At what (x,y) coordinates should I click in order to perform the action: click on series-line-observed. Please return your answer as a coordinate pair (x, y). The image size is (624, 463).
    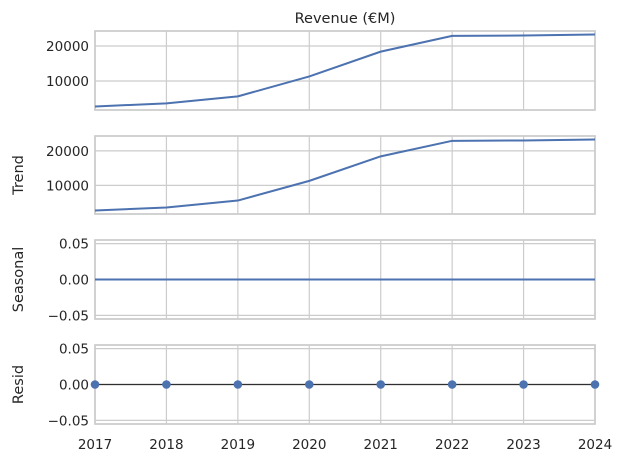
    Looking at the image, I should click on (345, 70).